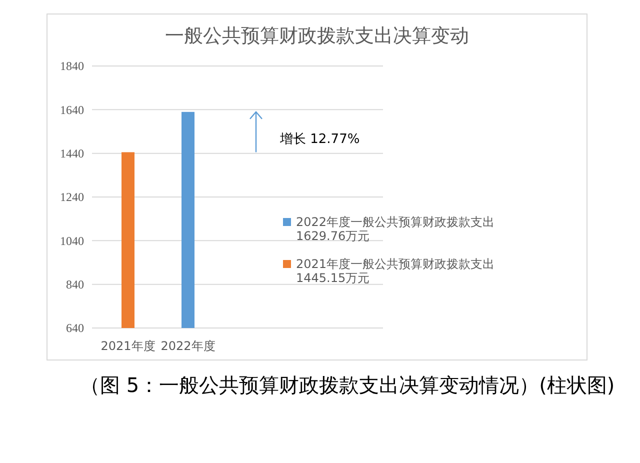 The height and width of the screenshot is (463, 640). What do you see at coordinates (75, 285) in the screenshot?
I see `y-tick-label: 840` at bounding box center [75, 285].